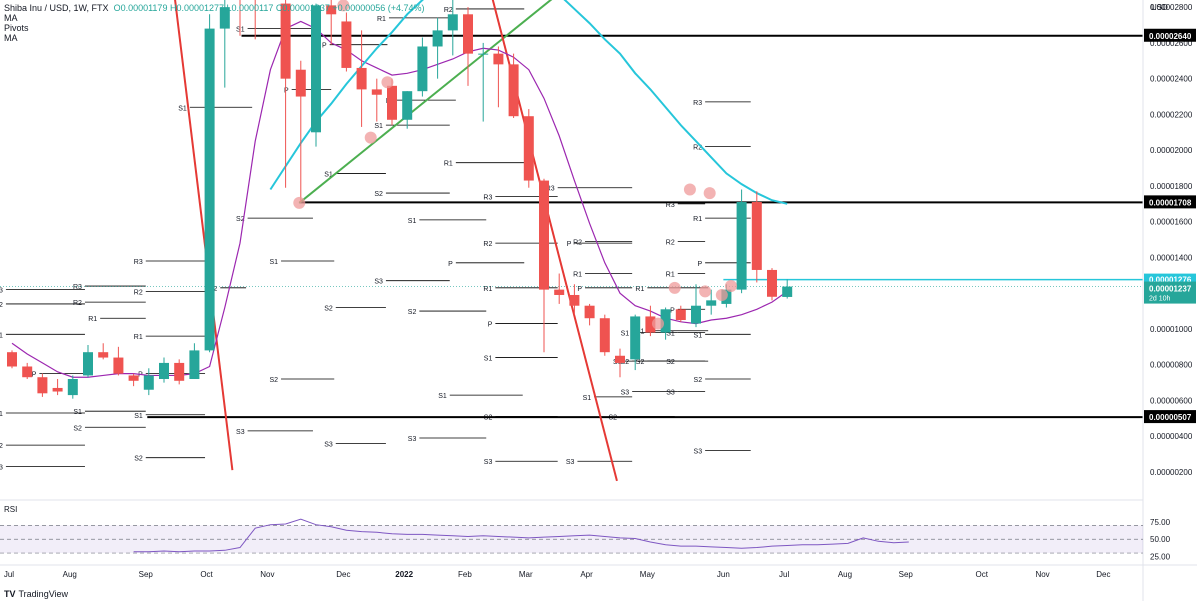 The image size is (1197, 606). I want to click on rsi-legend: RSI, so click(11, 509).